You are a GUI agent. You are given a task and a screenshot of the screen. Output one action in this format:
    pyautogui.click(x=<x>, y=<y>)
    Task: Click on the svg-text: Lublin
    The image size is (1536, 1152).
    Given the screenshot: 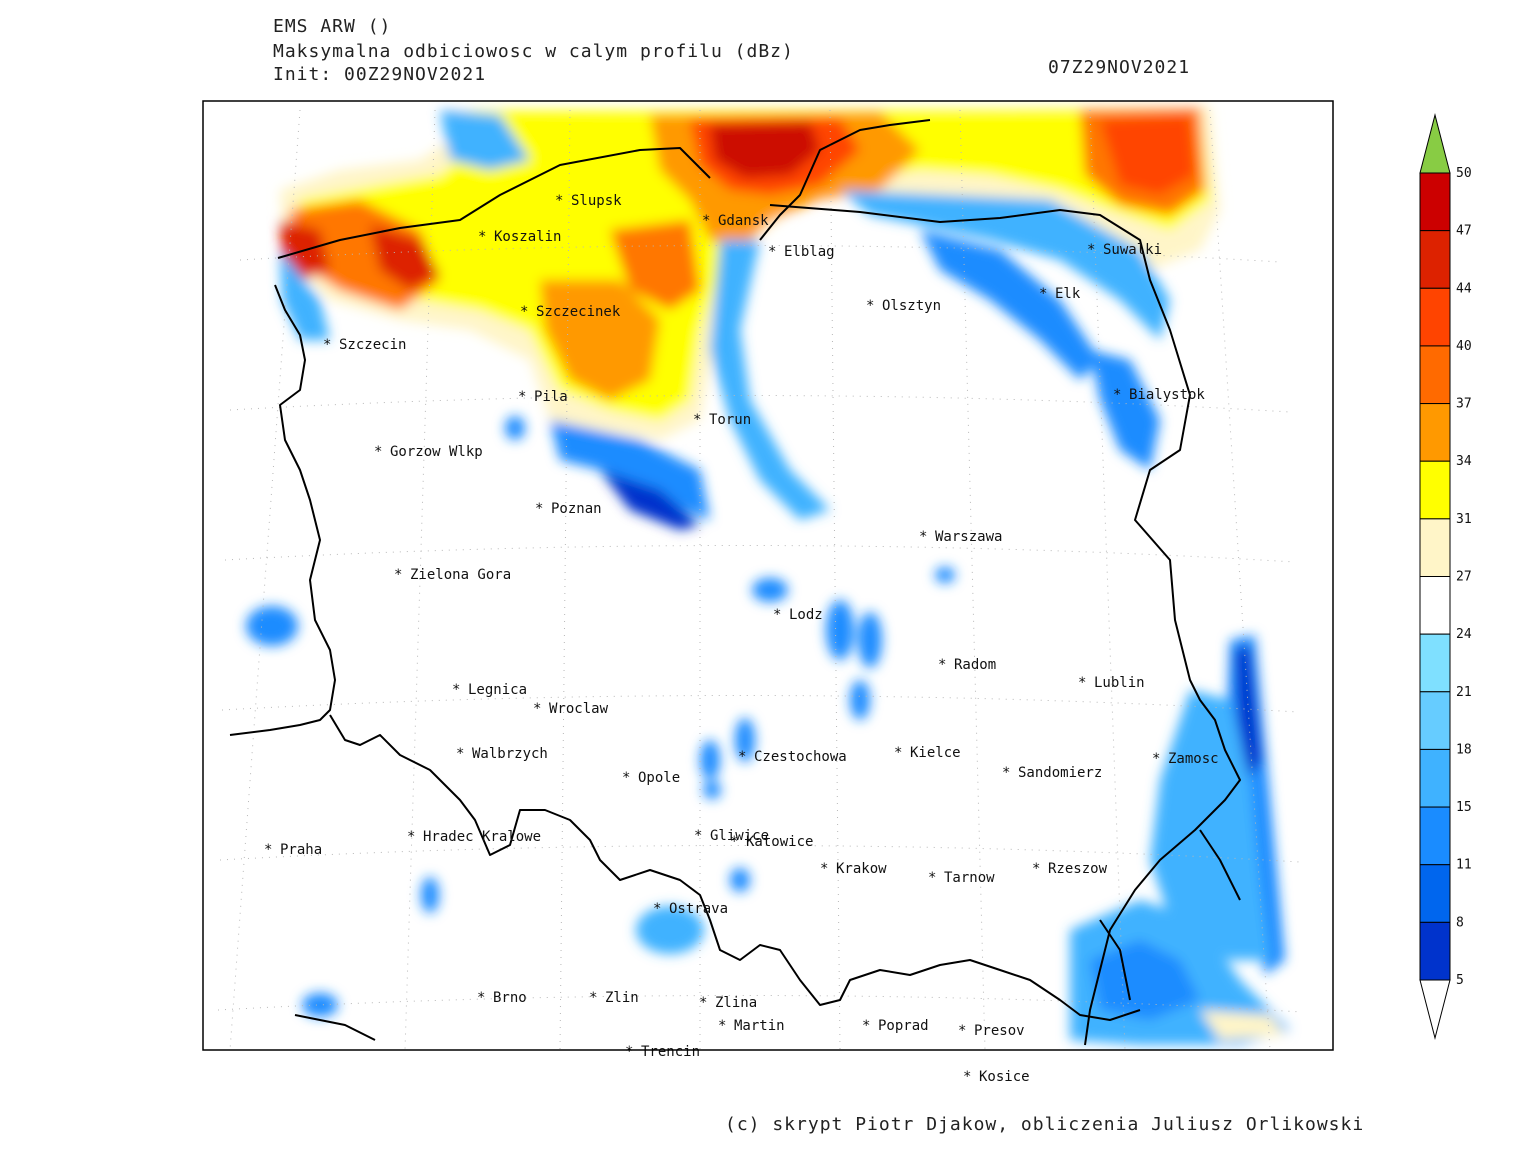 What is the action you would take?
    pyautogui.click(x=1119, y=683)
    